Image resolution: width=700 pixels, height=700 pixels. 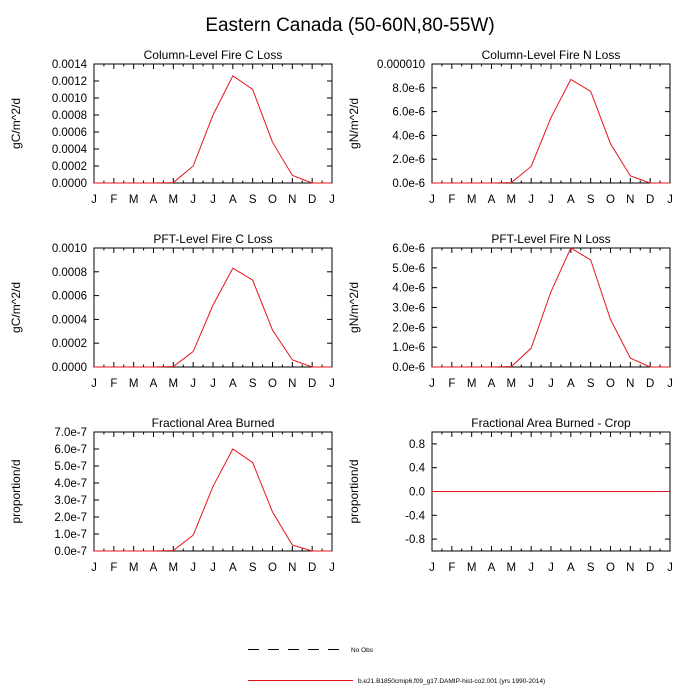 I want to click on panel-title: PFT-Level Fire C Loss, so click(x=212, y=239).